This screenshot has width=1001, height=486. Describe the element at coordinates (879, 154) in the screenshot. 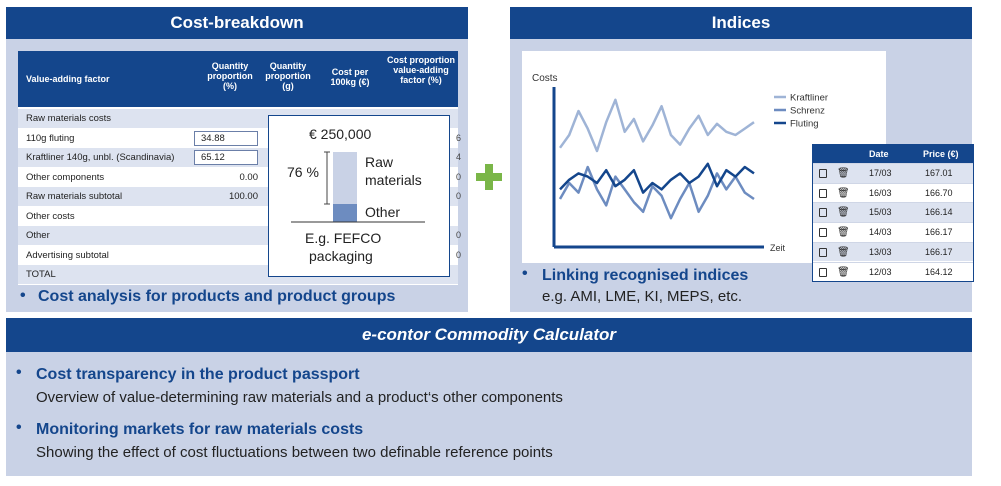

I see `col-date: Date` at that location.